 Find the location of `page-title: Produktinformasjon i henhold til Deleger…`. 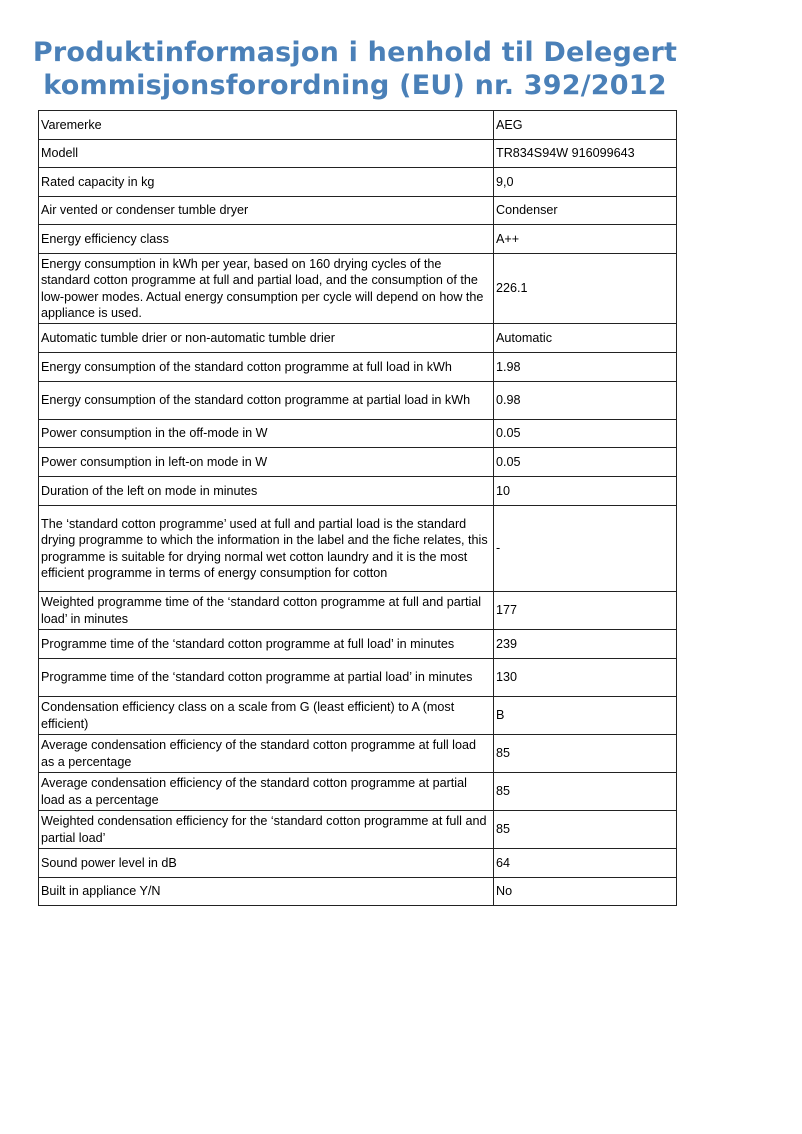

page-title: Produktinformasjon i henhold til Deleger… is located at coordinates (355, 69).